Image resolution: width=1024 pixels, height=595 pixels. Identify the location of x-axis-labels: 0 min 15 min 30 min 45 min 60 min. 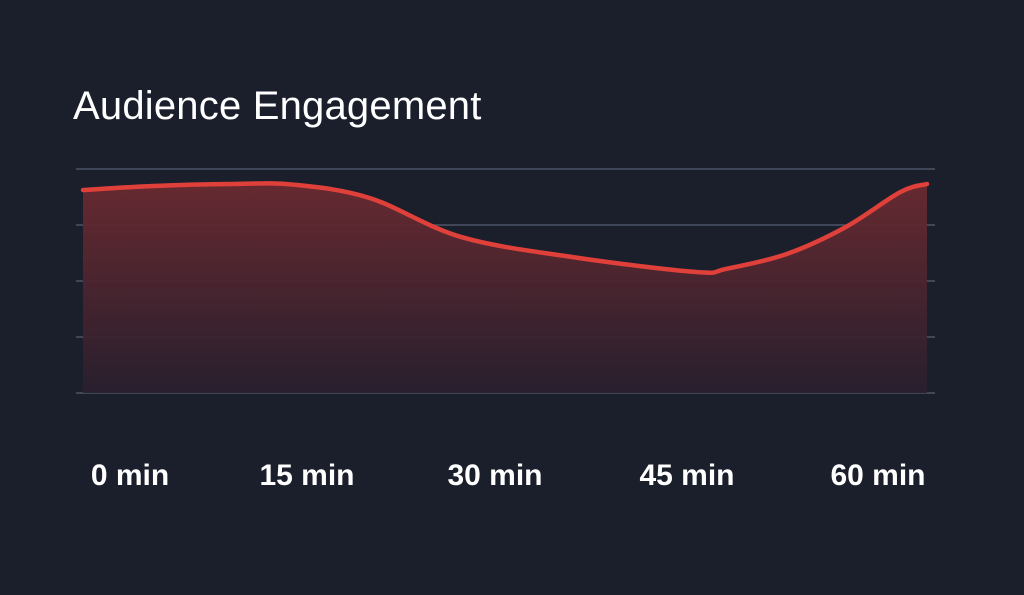
(508, 475).